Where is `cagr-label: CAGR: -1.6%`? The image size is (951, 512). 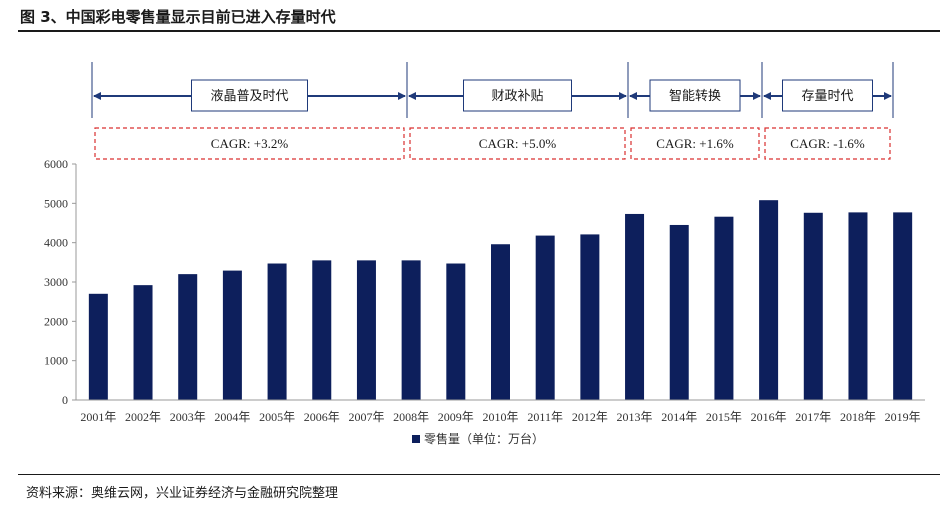
cagr-label: CAGR: -1.6% is located at coordinates (827, 143).